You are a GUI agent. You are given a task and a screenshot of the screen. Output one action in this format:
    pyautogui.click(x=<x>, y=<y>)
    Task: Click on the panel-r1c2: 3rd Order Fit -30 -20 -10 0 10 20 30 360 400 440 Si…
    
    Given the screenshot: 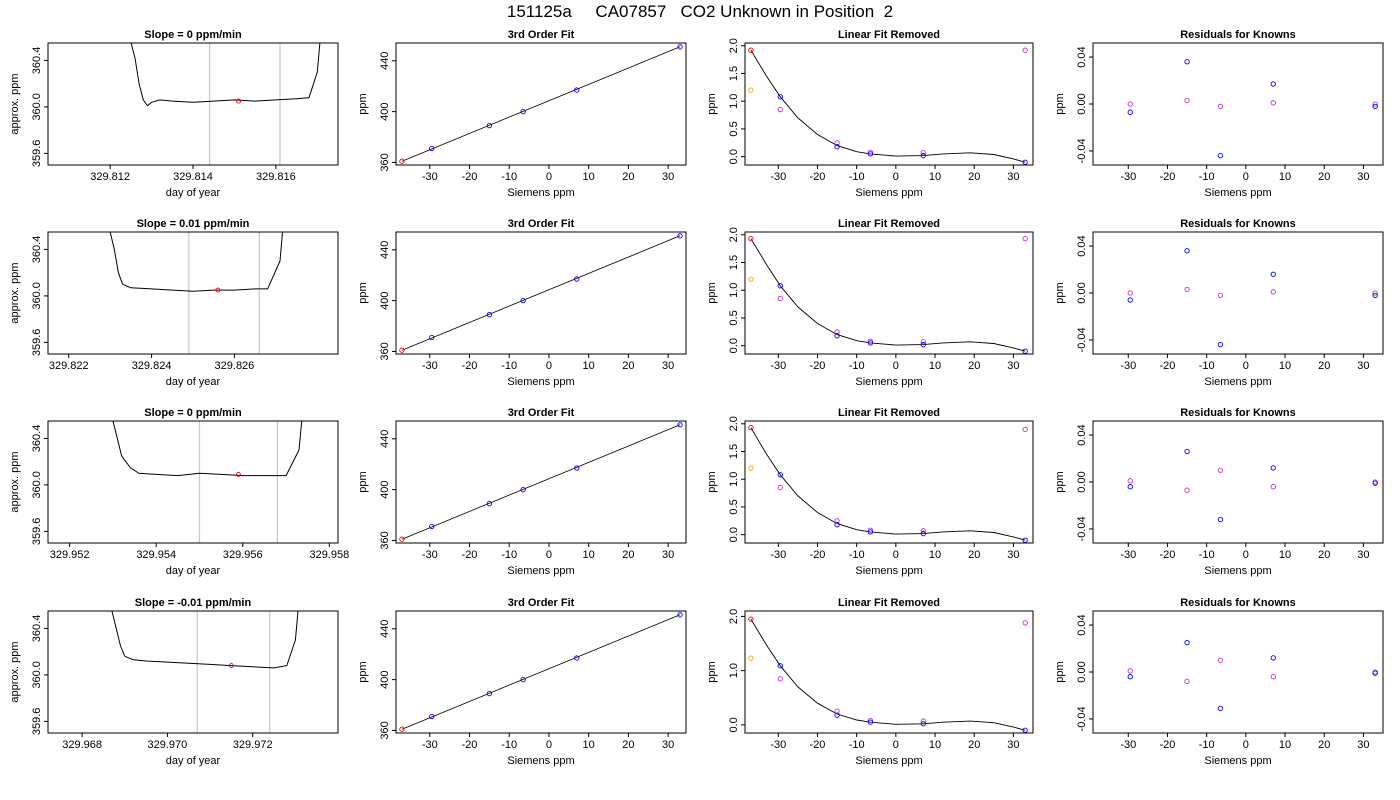 What is the action you would take?
    pyautogui.click(x=522, y=114)
    